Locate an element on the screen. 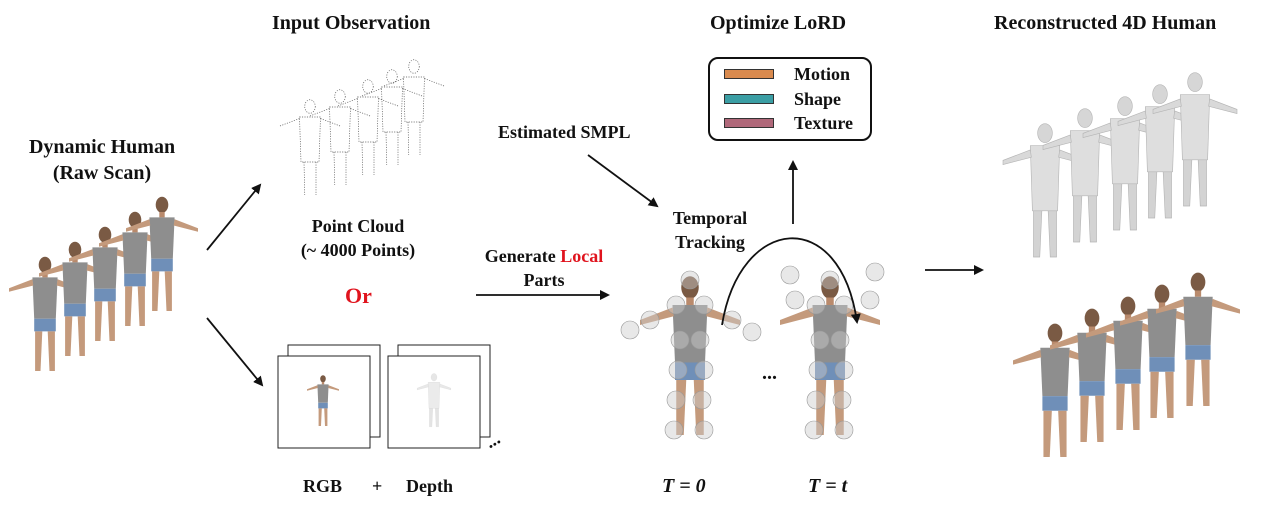 The height and width of the screenshot is (507, 1268). legend-label-motion: Motion is located at coordinates (822, 73).